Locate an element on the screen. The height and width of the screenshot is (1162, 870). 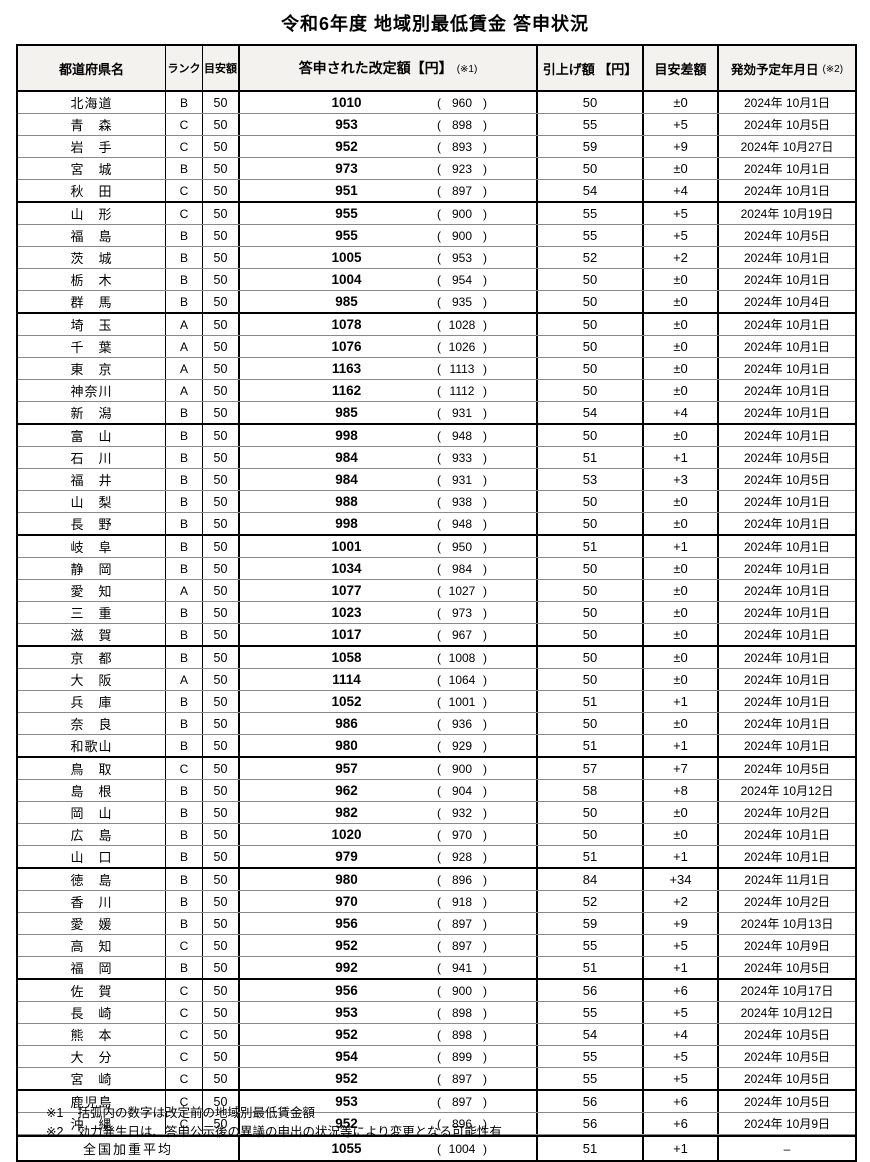
table-row: 北海道 B 50 1010 (960) 50 ±0 2024年 10月1日 is located at coordinates (436, 103).